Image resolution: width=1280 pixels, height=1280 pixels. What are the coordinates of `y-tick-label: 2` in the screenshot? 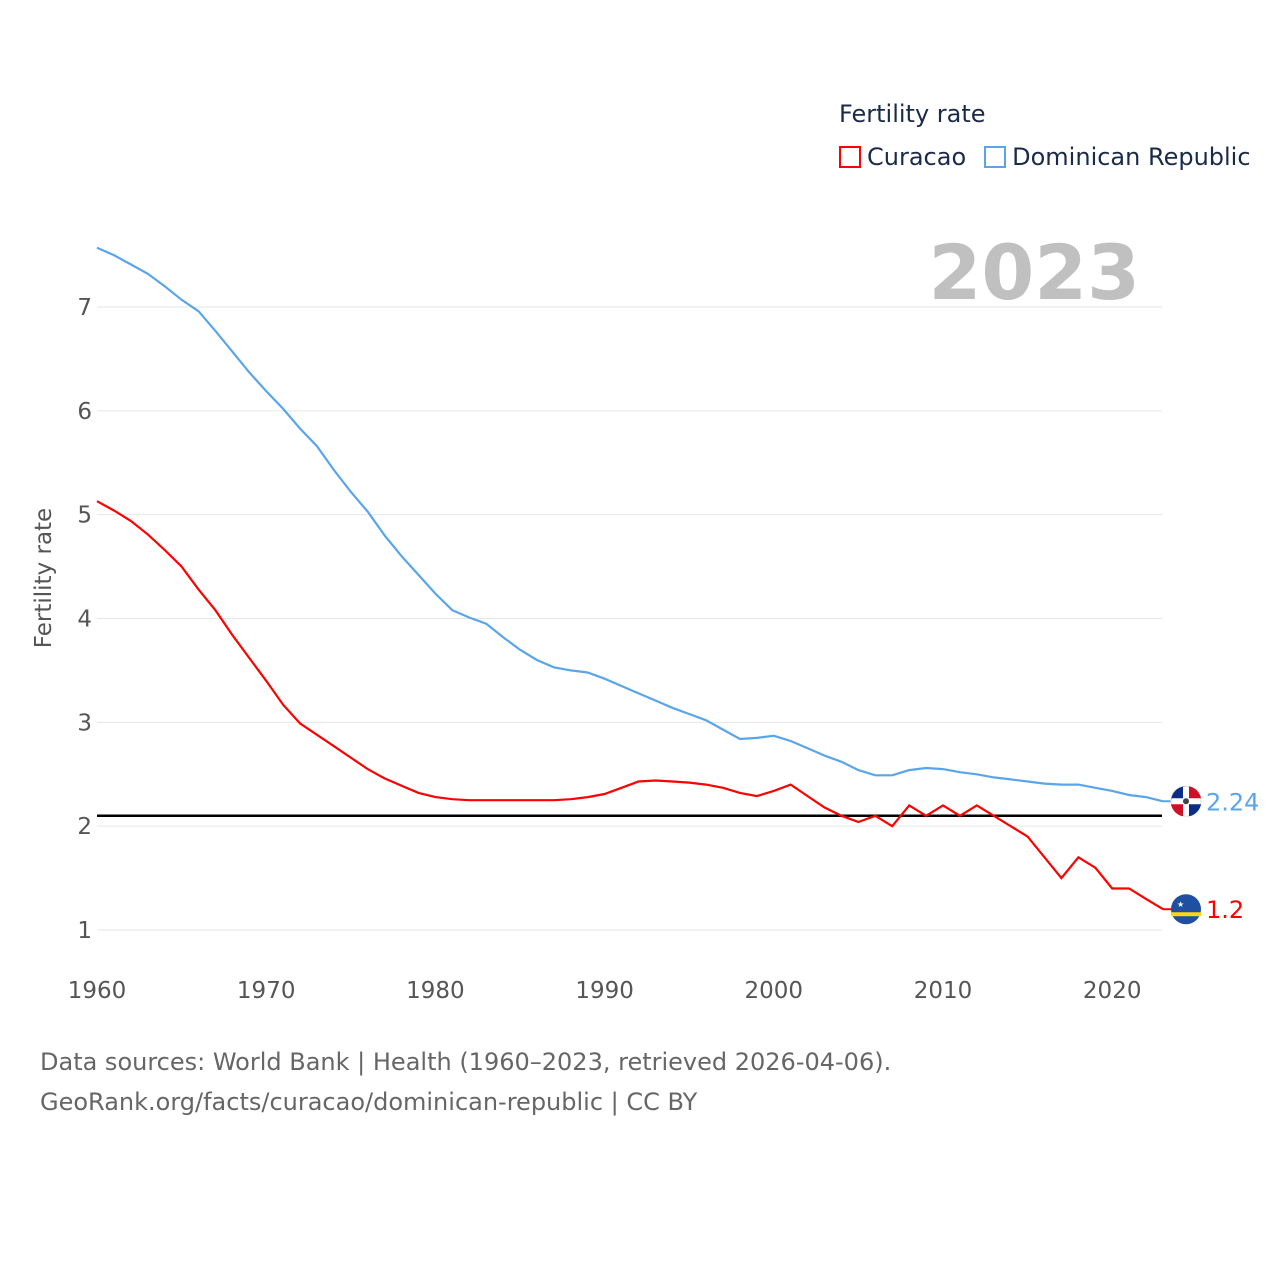 It's located at (84, 827).